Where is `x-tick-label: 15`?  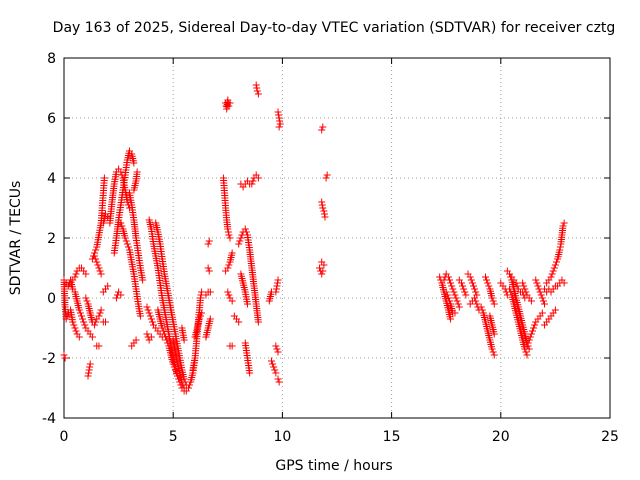 x-tick-label: 15 is located at coordinates (392, 437).